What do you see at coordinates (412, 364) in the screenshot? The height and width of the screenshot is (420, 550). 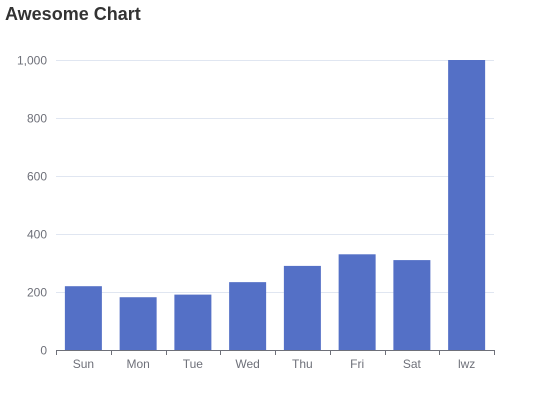 I see `x-tick-label: Sat` at bounding box center [412, 364].